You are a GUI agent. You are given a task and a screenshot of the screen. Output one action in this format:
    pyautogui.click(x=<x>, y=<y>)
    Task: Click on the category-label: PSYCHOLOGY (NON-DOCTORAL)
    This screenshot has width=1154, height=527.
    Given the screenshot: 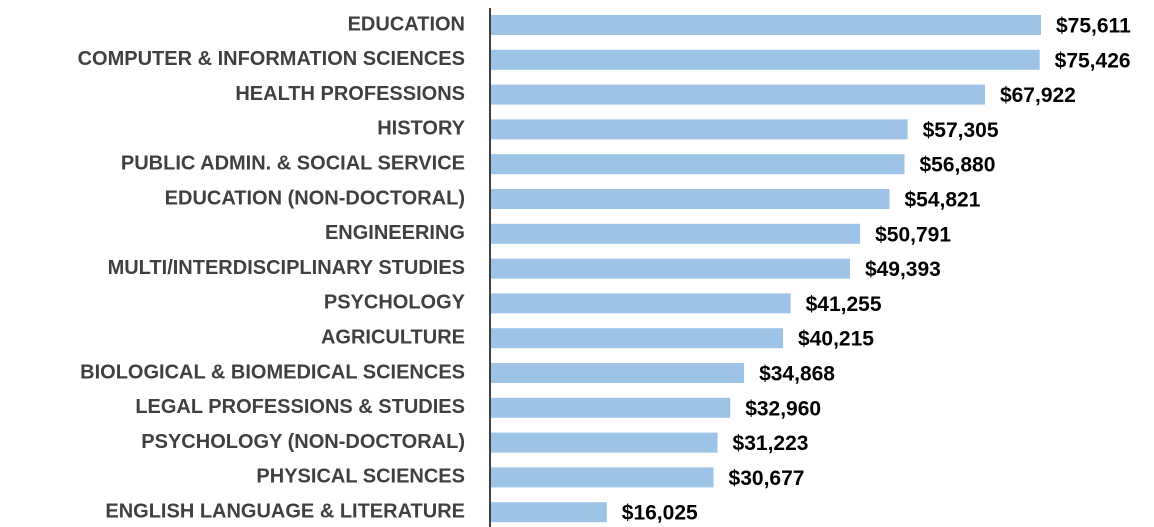 What is the action you would take?
    pyautogui.click(x=303, y=442)
    